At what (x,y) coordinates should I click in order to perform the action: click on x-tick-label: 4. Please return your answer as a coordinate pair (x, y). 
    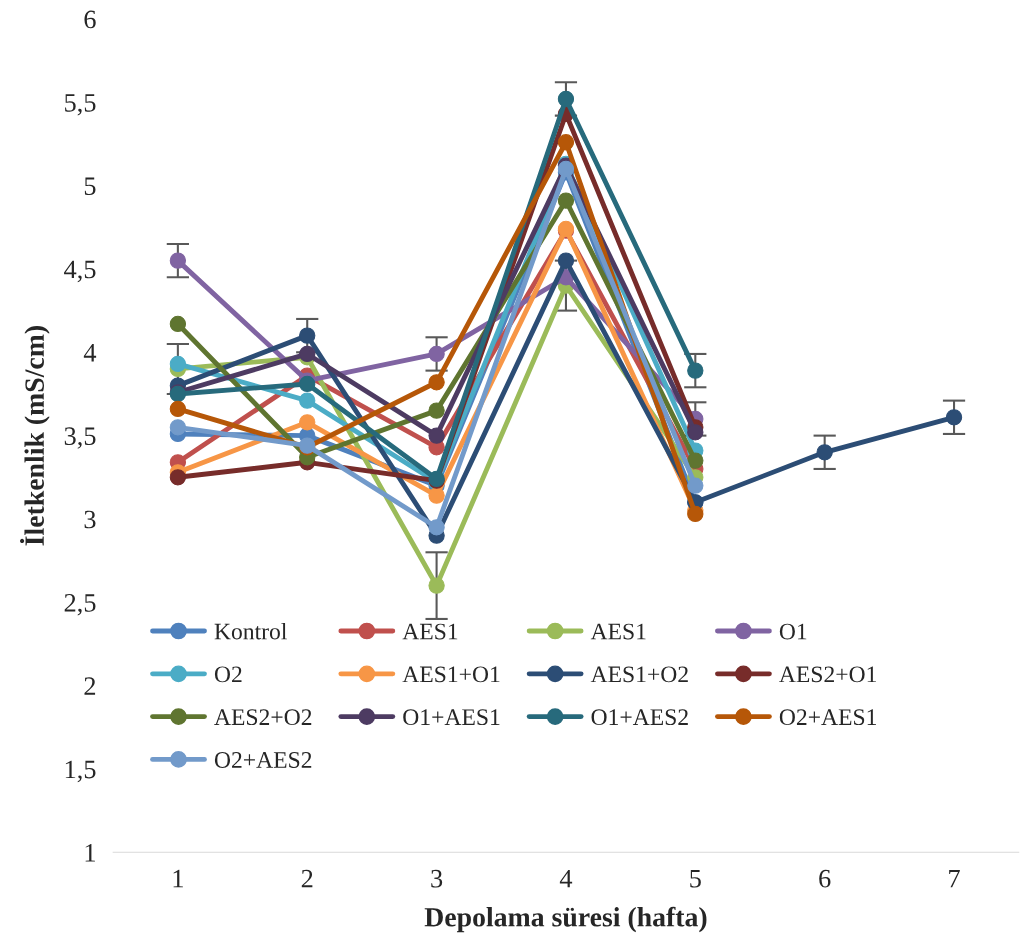
    Looking at the image, I should click on (566, 878).